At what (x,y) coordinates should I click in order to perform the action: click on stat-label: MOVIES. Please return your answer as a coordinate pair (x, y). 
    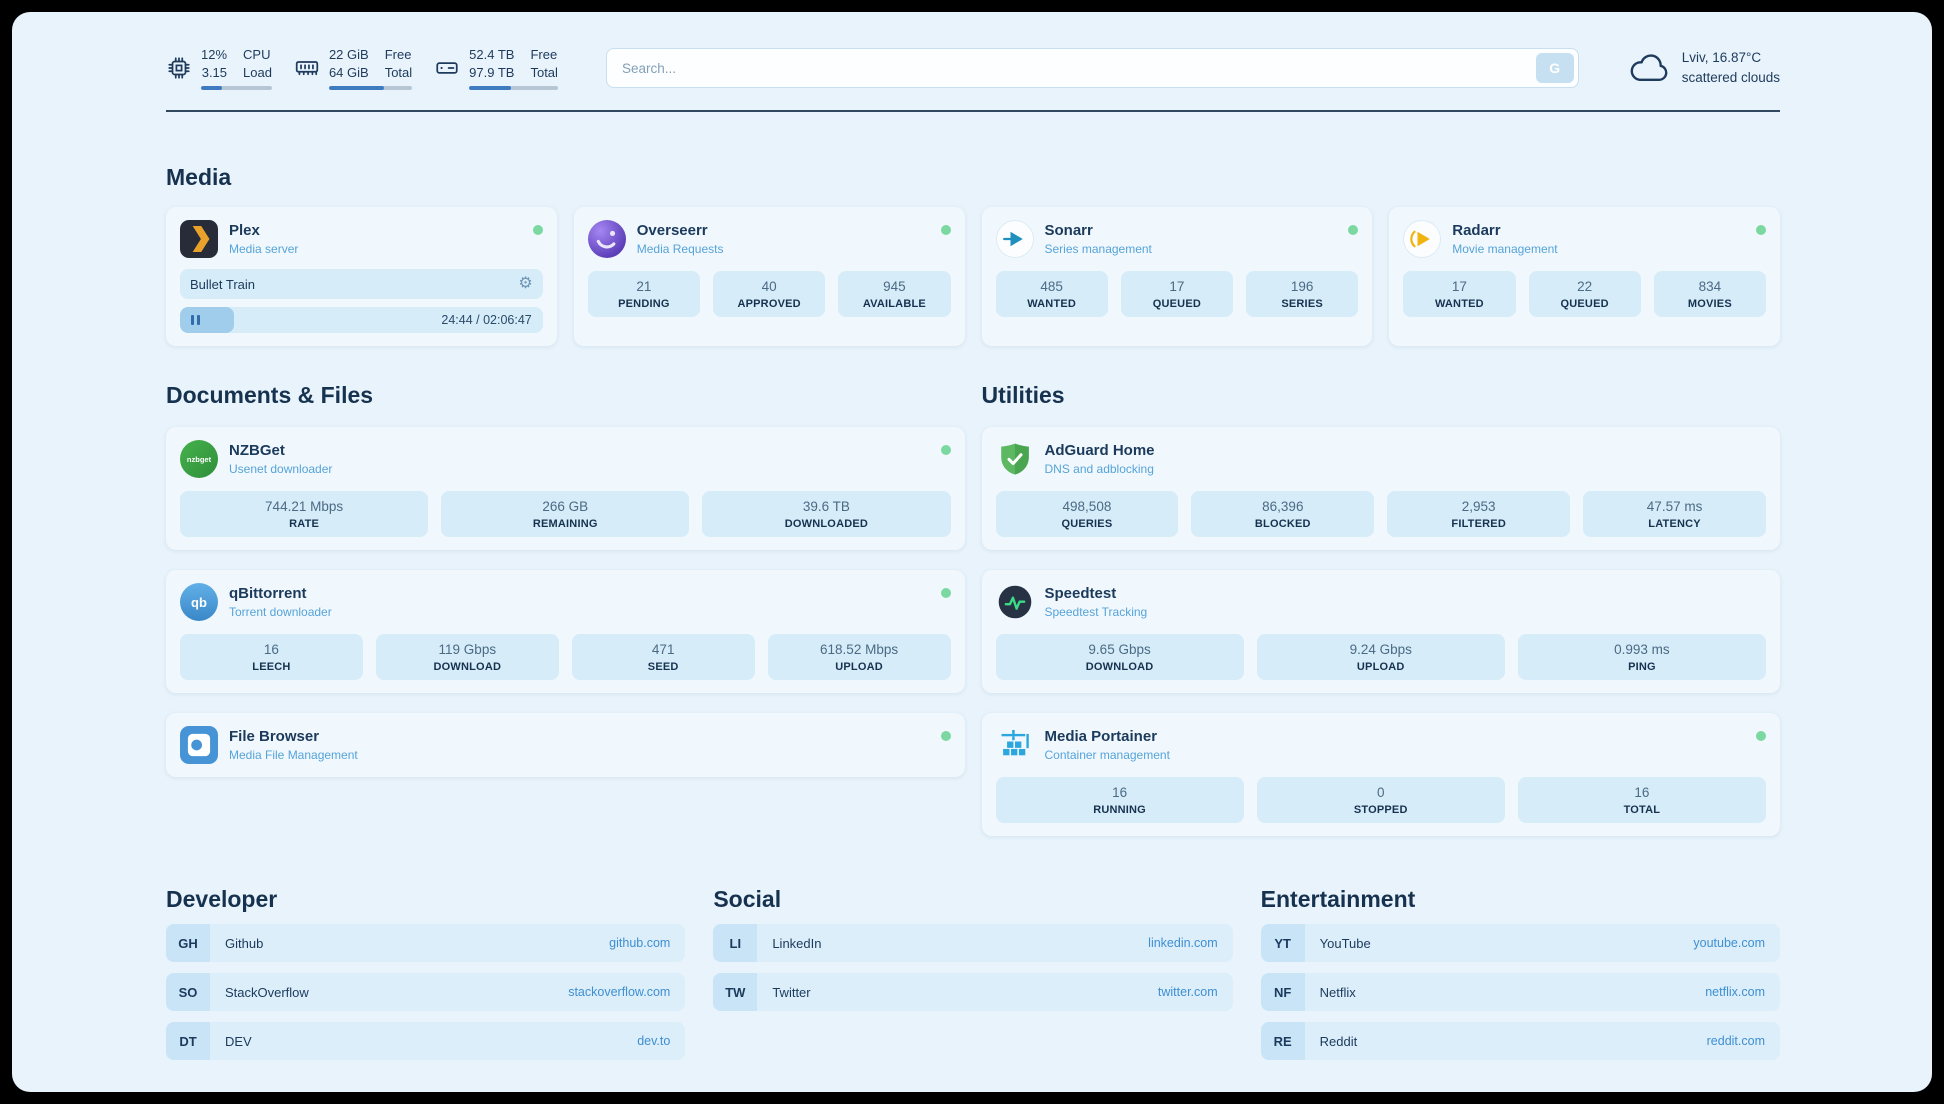
    Looking at the image, I should click on (1709, 304).